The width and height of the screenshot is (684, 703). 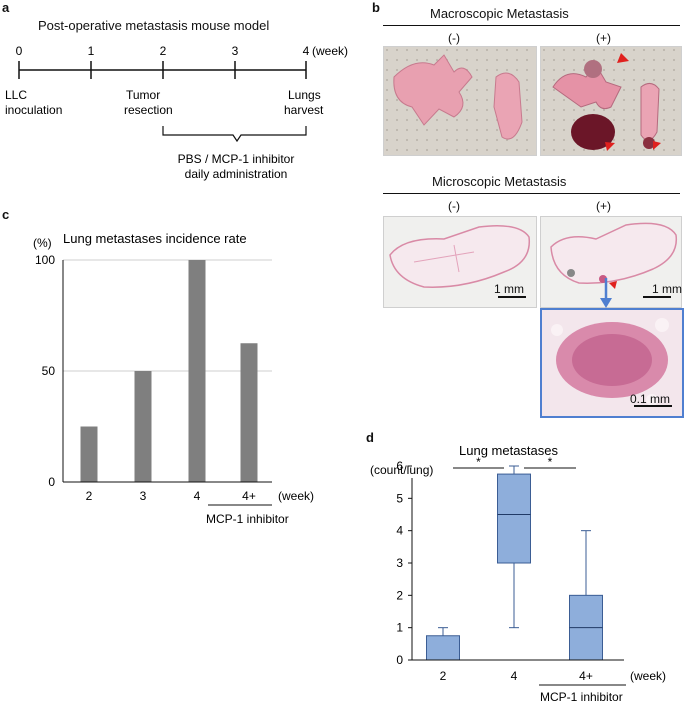 I want to click on event-tumor-line1: Tumor, so click(x=143, y=95).